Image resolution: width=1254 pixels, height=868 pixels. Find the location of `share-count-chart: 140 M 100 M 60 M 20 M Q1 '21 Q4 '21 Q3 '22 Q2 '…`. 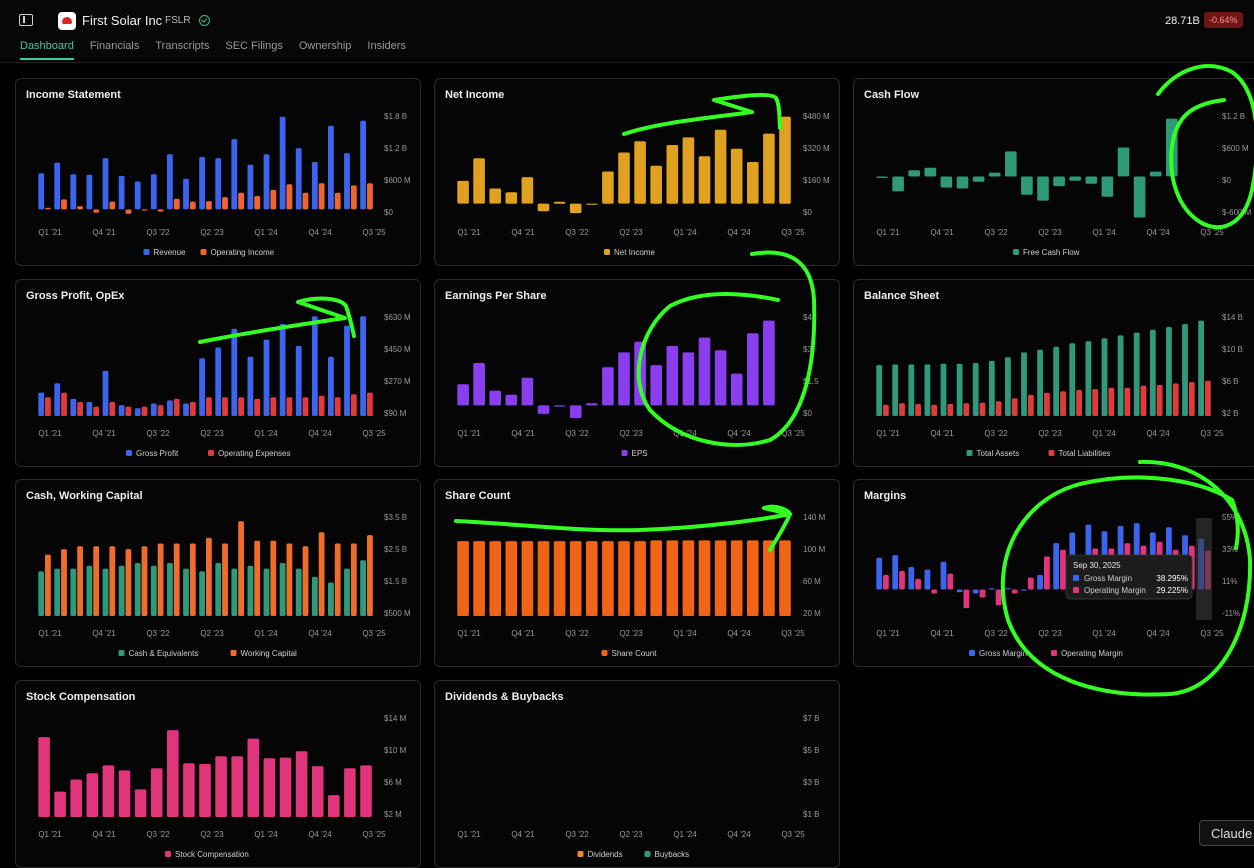

share-count-chart: 140 M 100 M 60 M 20 M Q1 '21 Q4 '21 Q3 '22 Q2 '… is located at coordinates (637, 573).